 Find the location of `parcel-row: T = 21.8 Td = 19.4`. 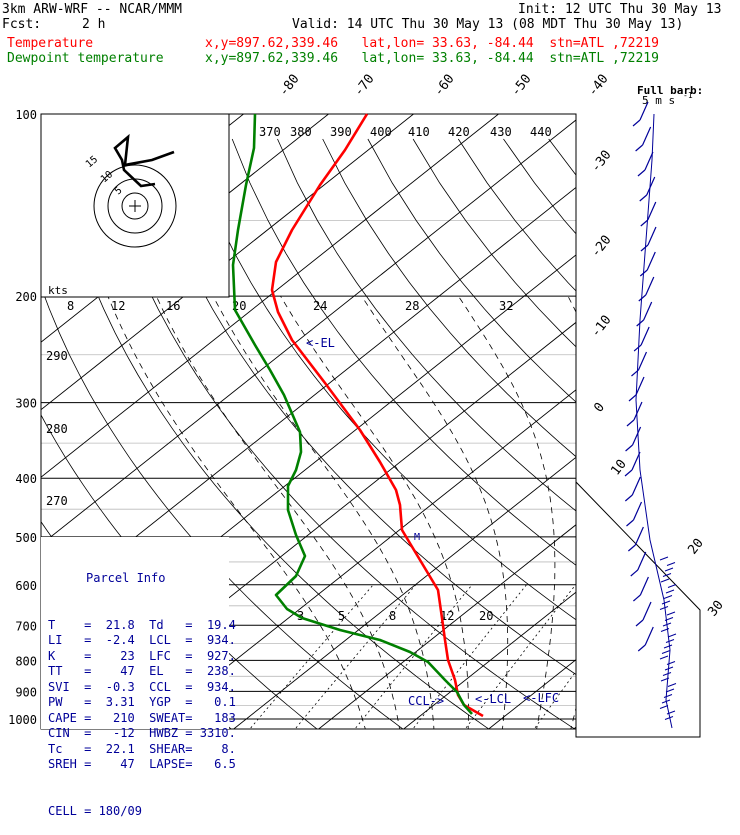

parcel-row: T = 21.8 Td = 19.4 is located at coordinates (138, 626).